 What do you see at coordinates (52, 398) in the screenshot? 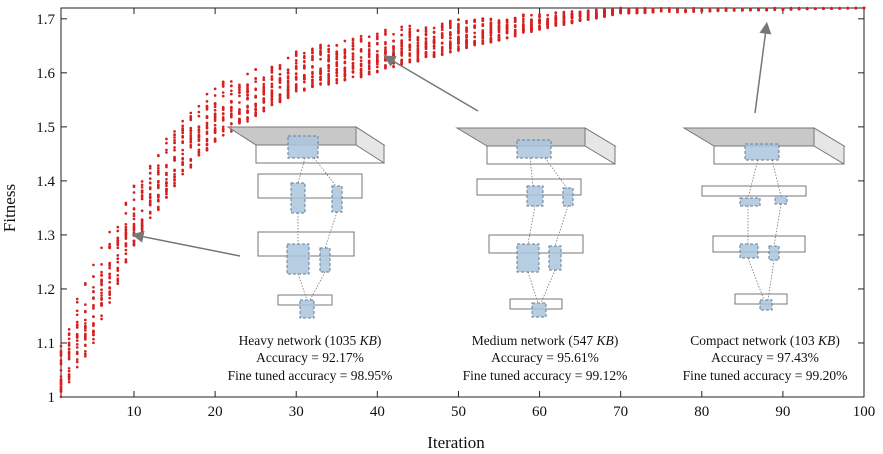
I see `y-tick-label: 1` at bounding box center [52, 398].